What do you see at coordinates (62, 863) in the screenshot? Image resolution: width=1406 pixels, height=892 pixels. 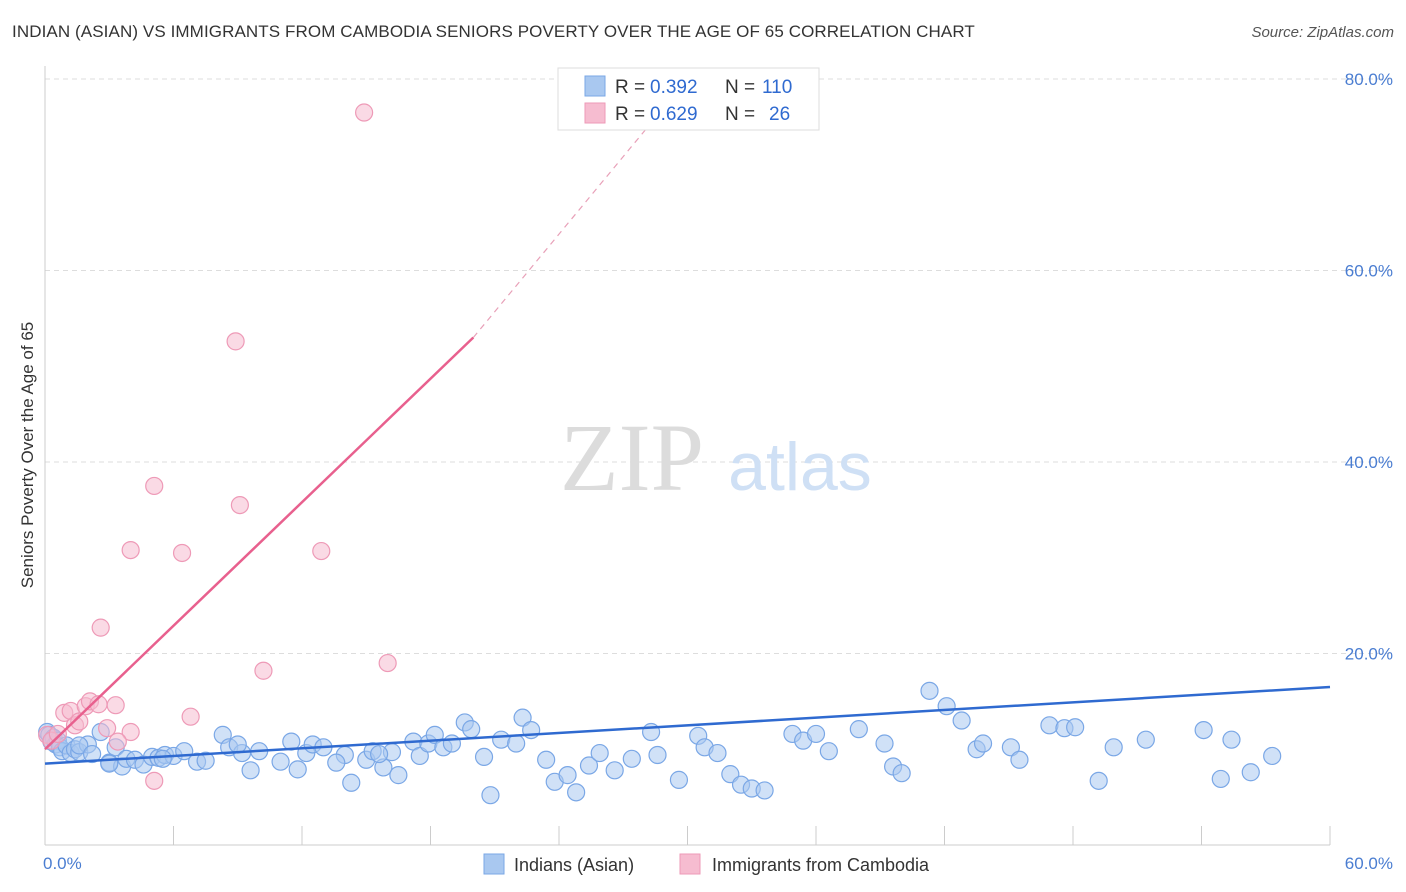 I see `x-tick-label: 0.0%` at bounding box center [62, 863].